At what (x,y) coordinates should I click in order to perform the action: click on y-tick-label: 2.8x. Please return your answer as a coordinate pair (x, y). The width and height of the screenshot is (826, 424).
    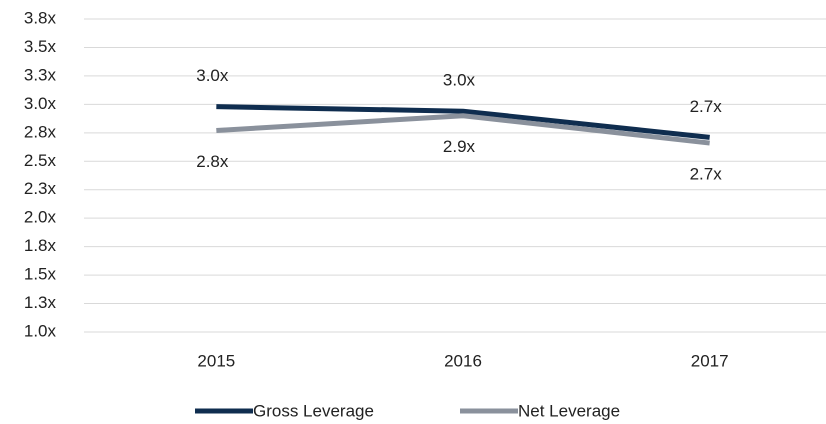
    Looking at the image, I should click on (40, 131).